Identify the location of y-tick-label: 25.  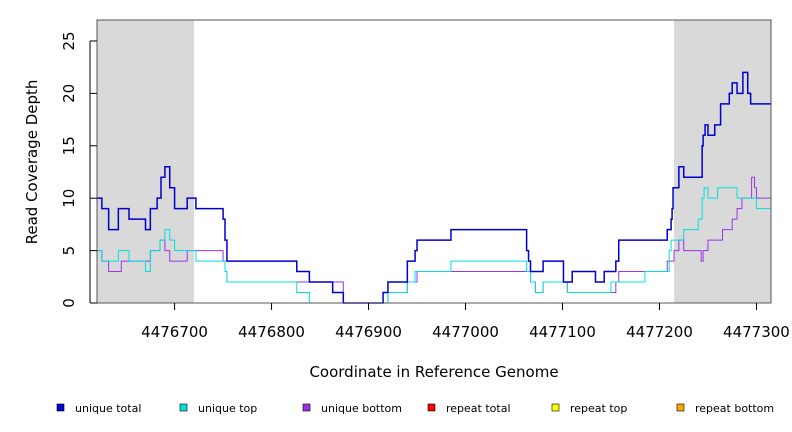
(69, 40).